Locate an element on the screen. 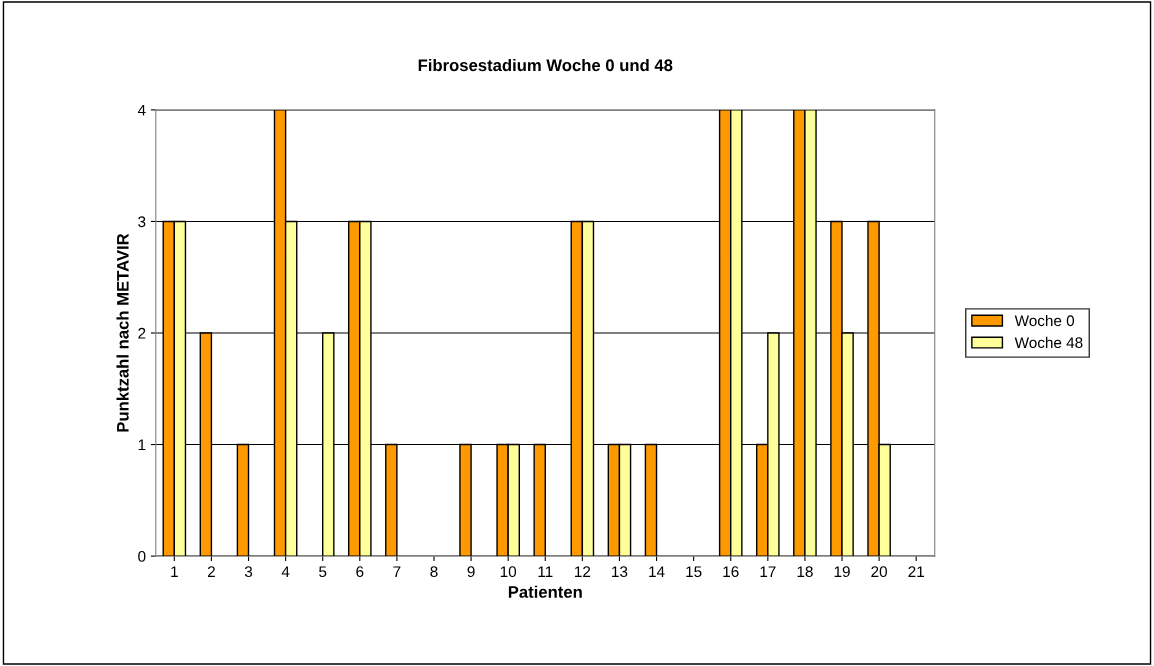  x-tick-label: 4 is located at coordinates (285, 571).